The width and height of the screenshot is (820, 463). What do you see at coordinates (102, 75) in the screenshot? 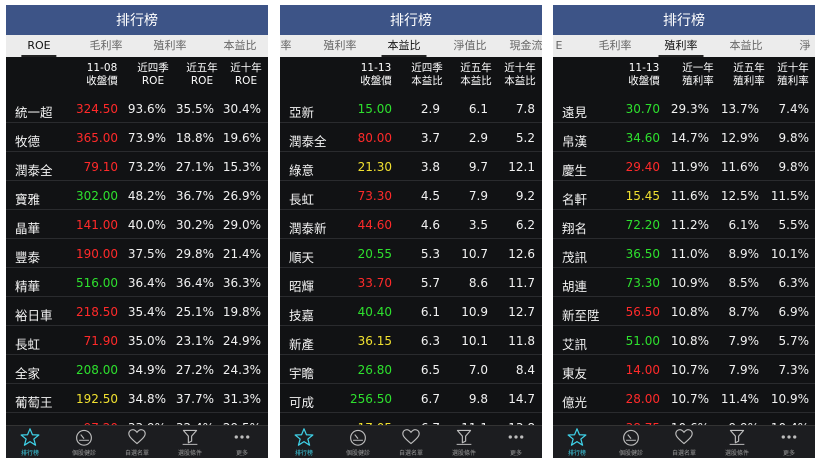
I see `column-header-price: 11-08 收盤價` at bounding box center [102, 75].